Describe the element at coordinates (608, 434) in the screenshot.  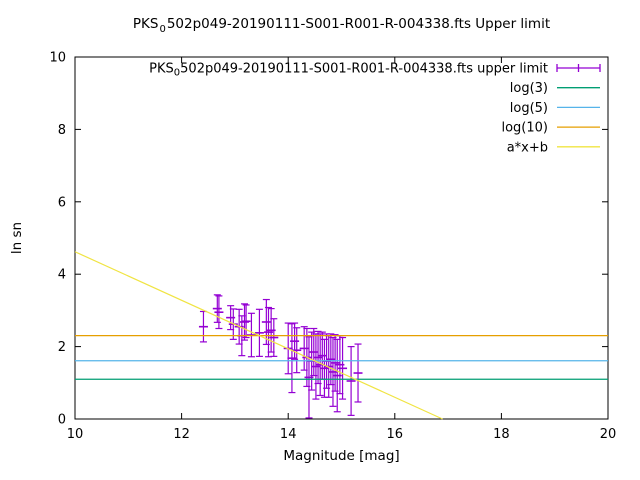
I see `x-tick-label: 20` at that location.